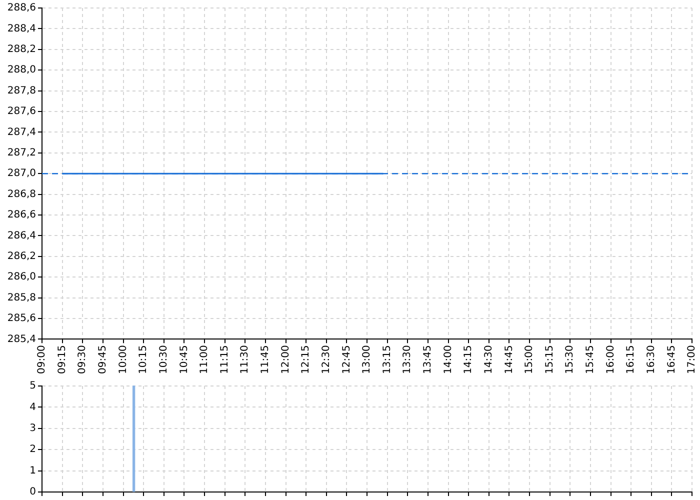  Describe the element at coordinates (33, 450) in the screenshot. I see `y-tick-label: 2` at that location.